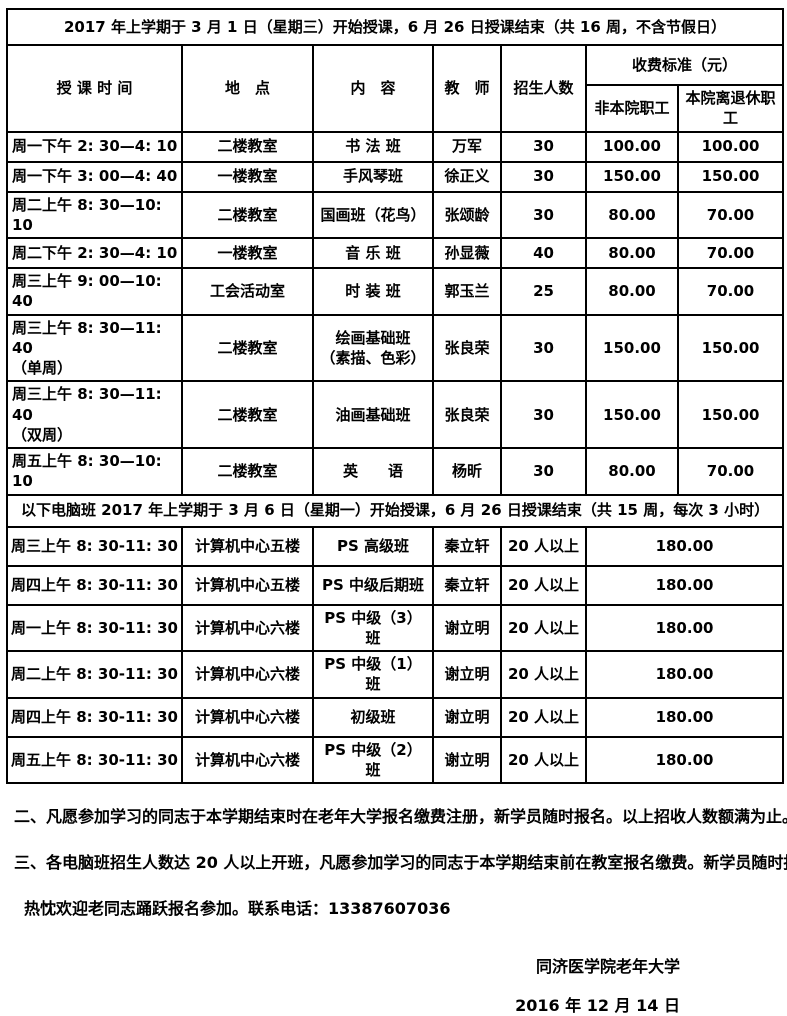 The image size is (787, 1016). I want to click on enrollment-cell: 40, so click(543, 253).